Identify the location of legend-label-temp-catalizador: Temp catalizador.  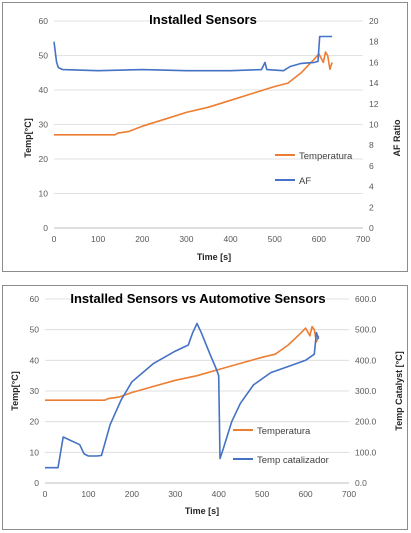
(293, 460).